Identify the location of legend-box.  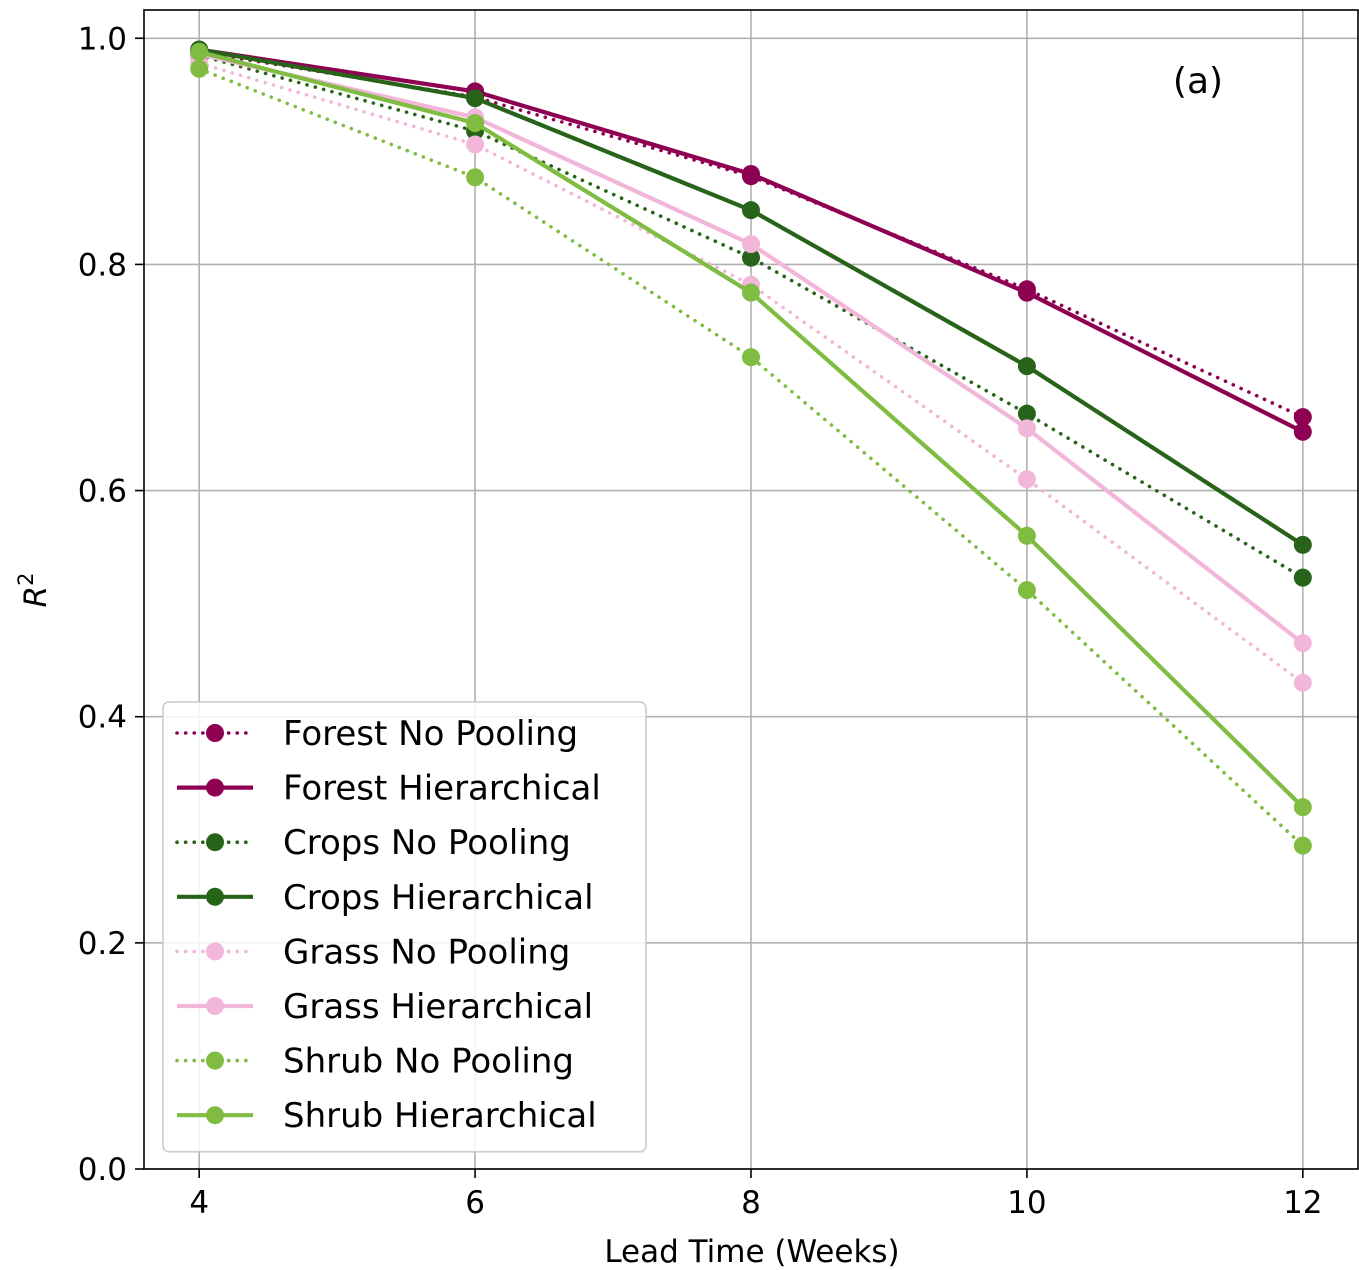
(404, 927).